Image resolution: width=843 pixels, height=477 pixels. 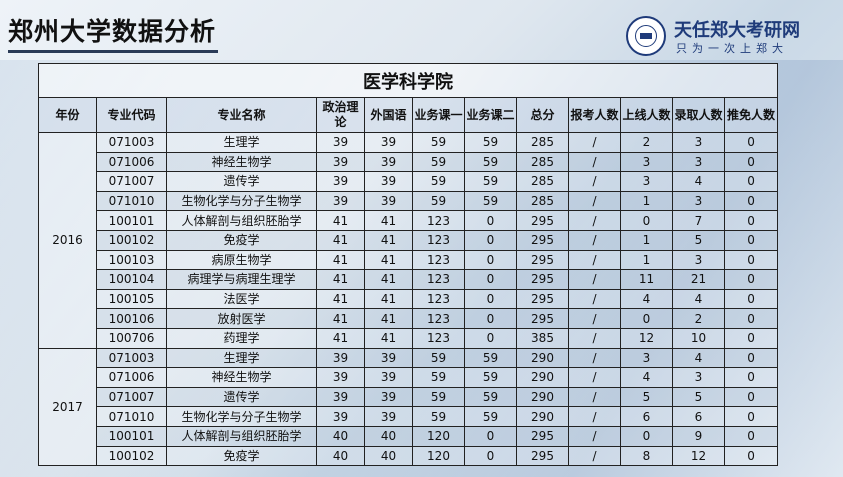 I want to click on year-cell: 2017, so click(x=67, y=407).